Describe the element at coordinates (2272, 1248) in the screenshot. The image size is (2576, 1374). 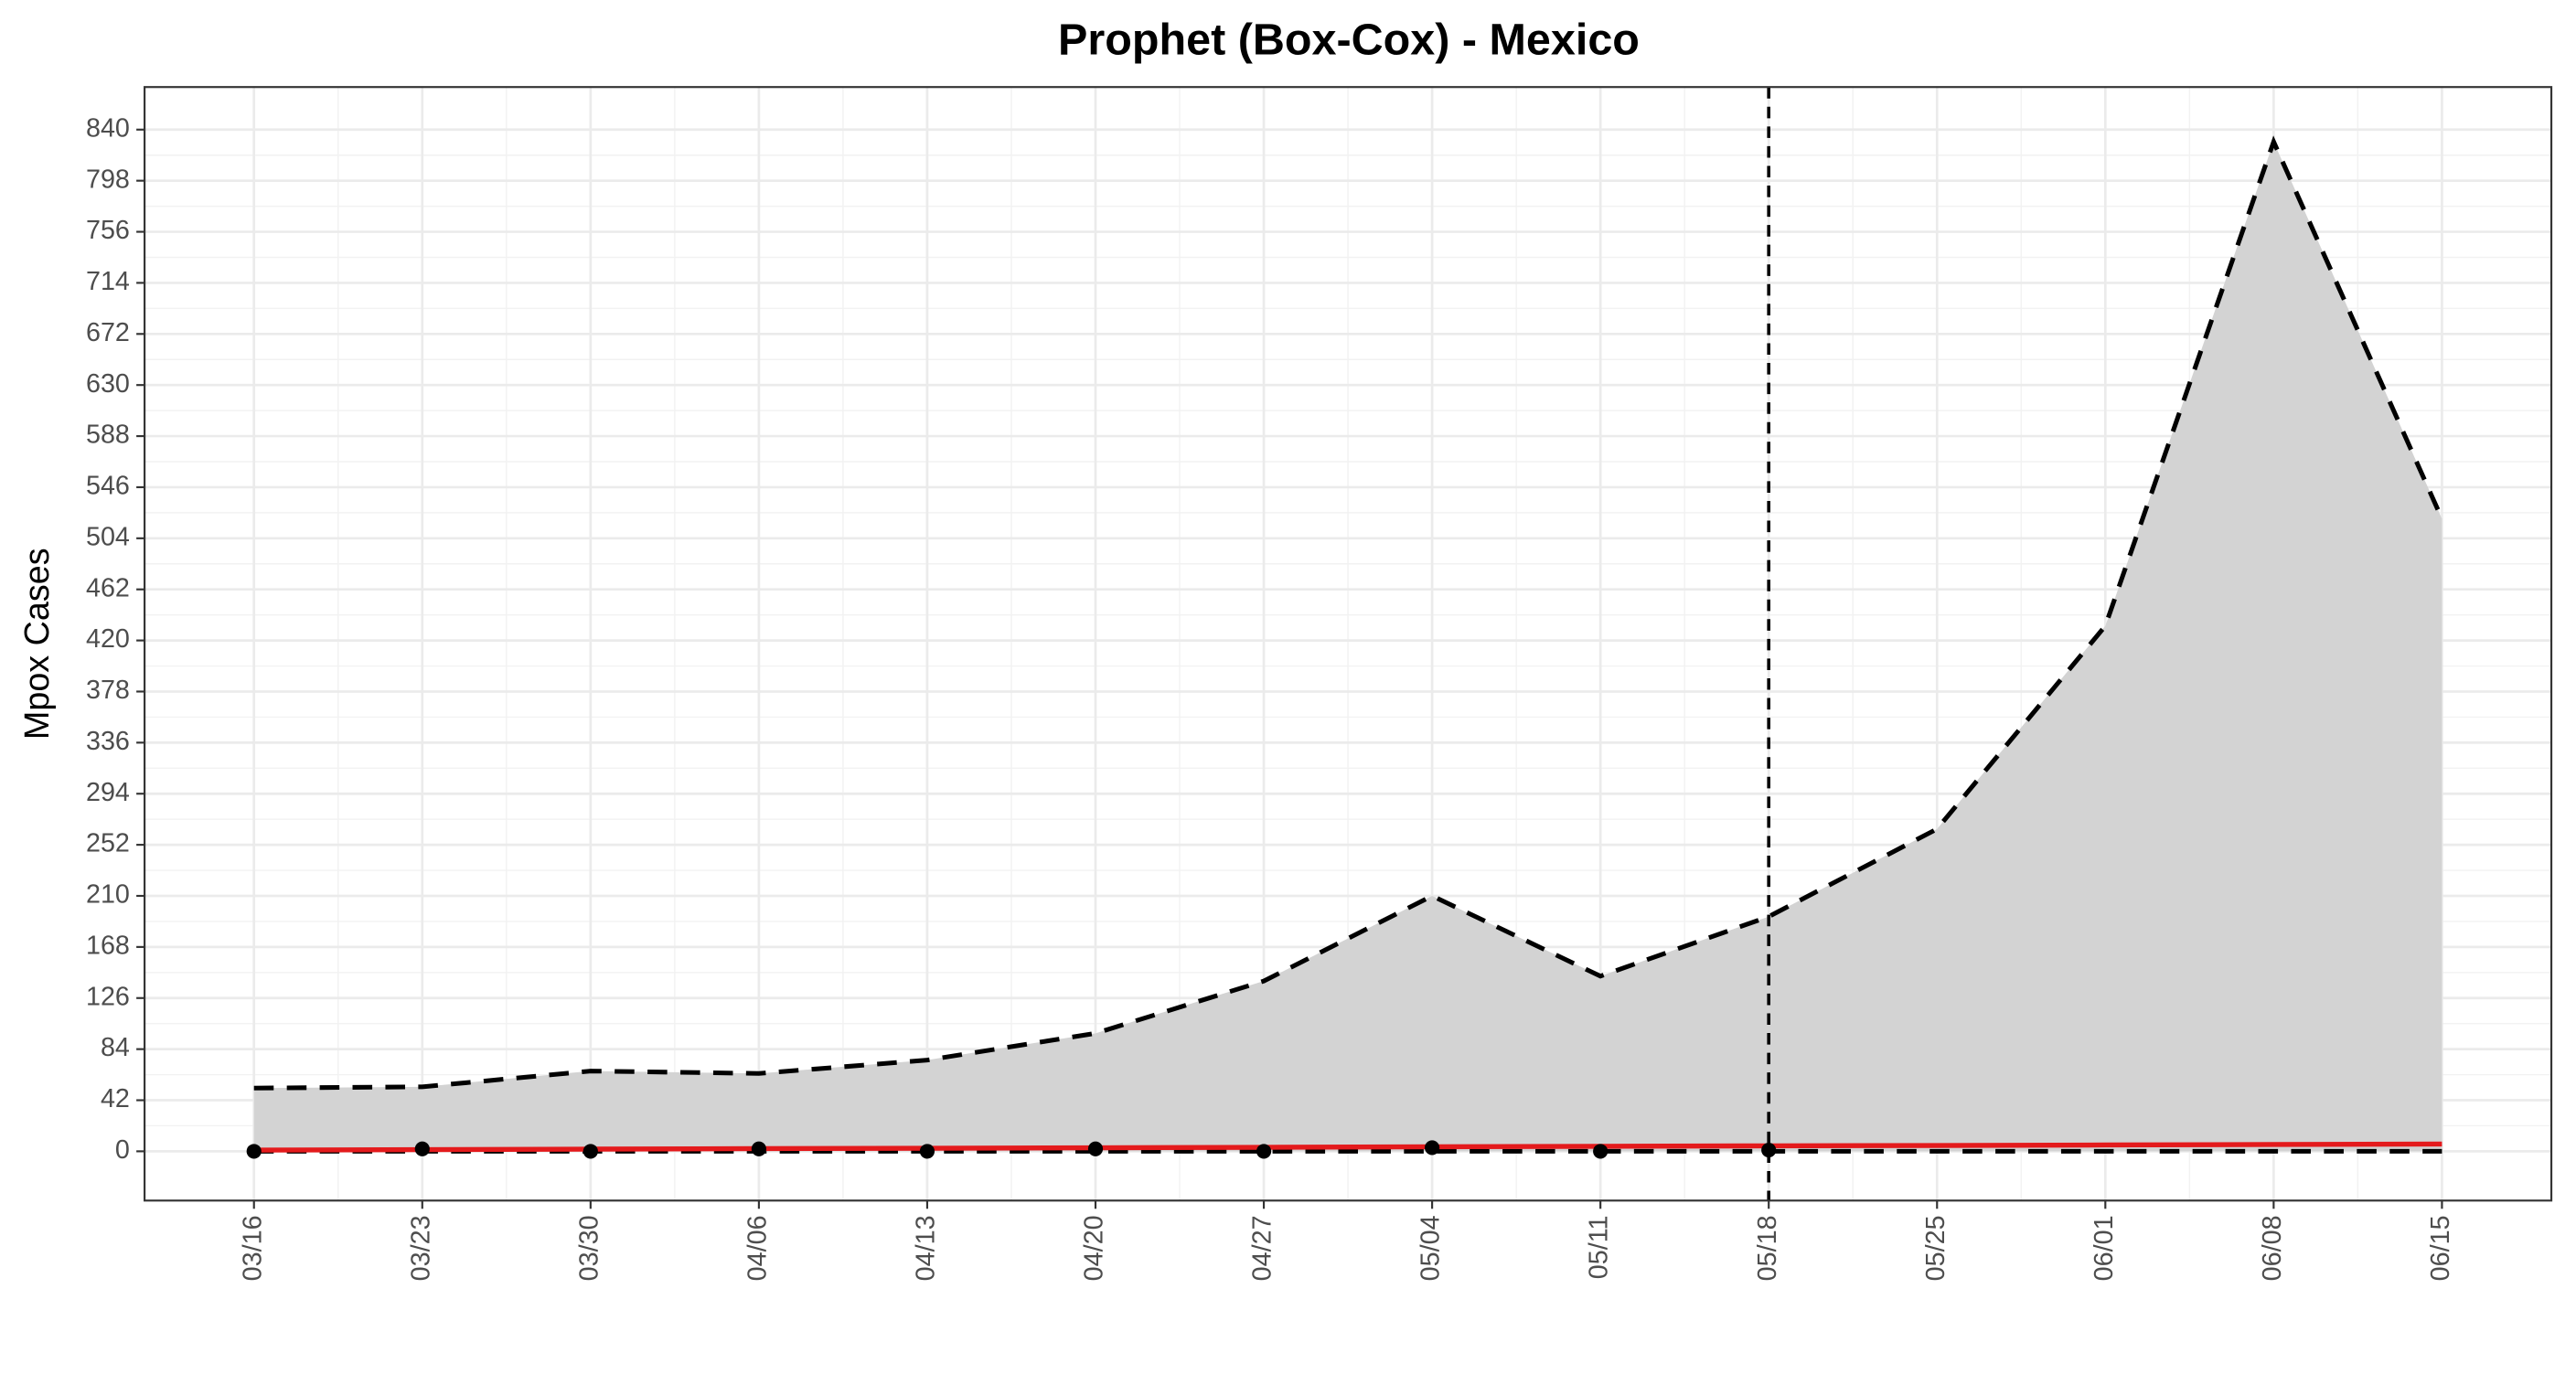
I see `x-tick-label: 06/08` at that location.